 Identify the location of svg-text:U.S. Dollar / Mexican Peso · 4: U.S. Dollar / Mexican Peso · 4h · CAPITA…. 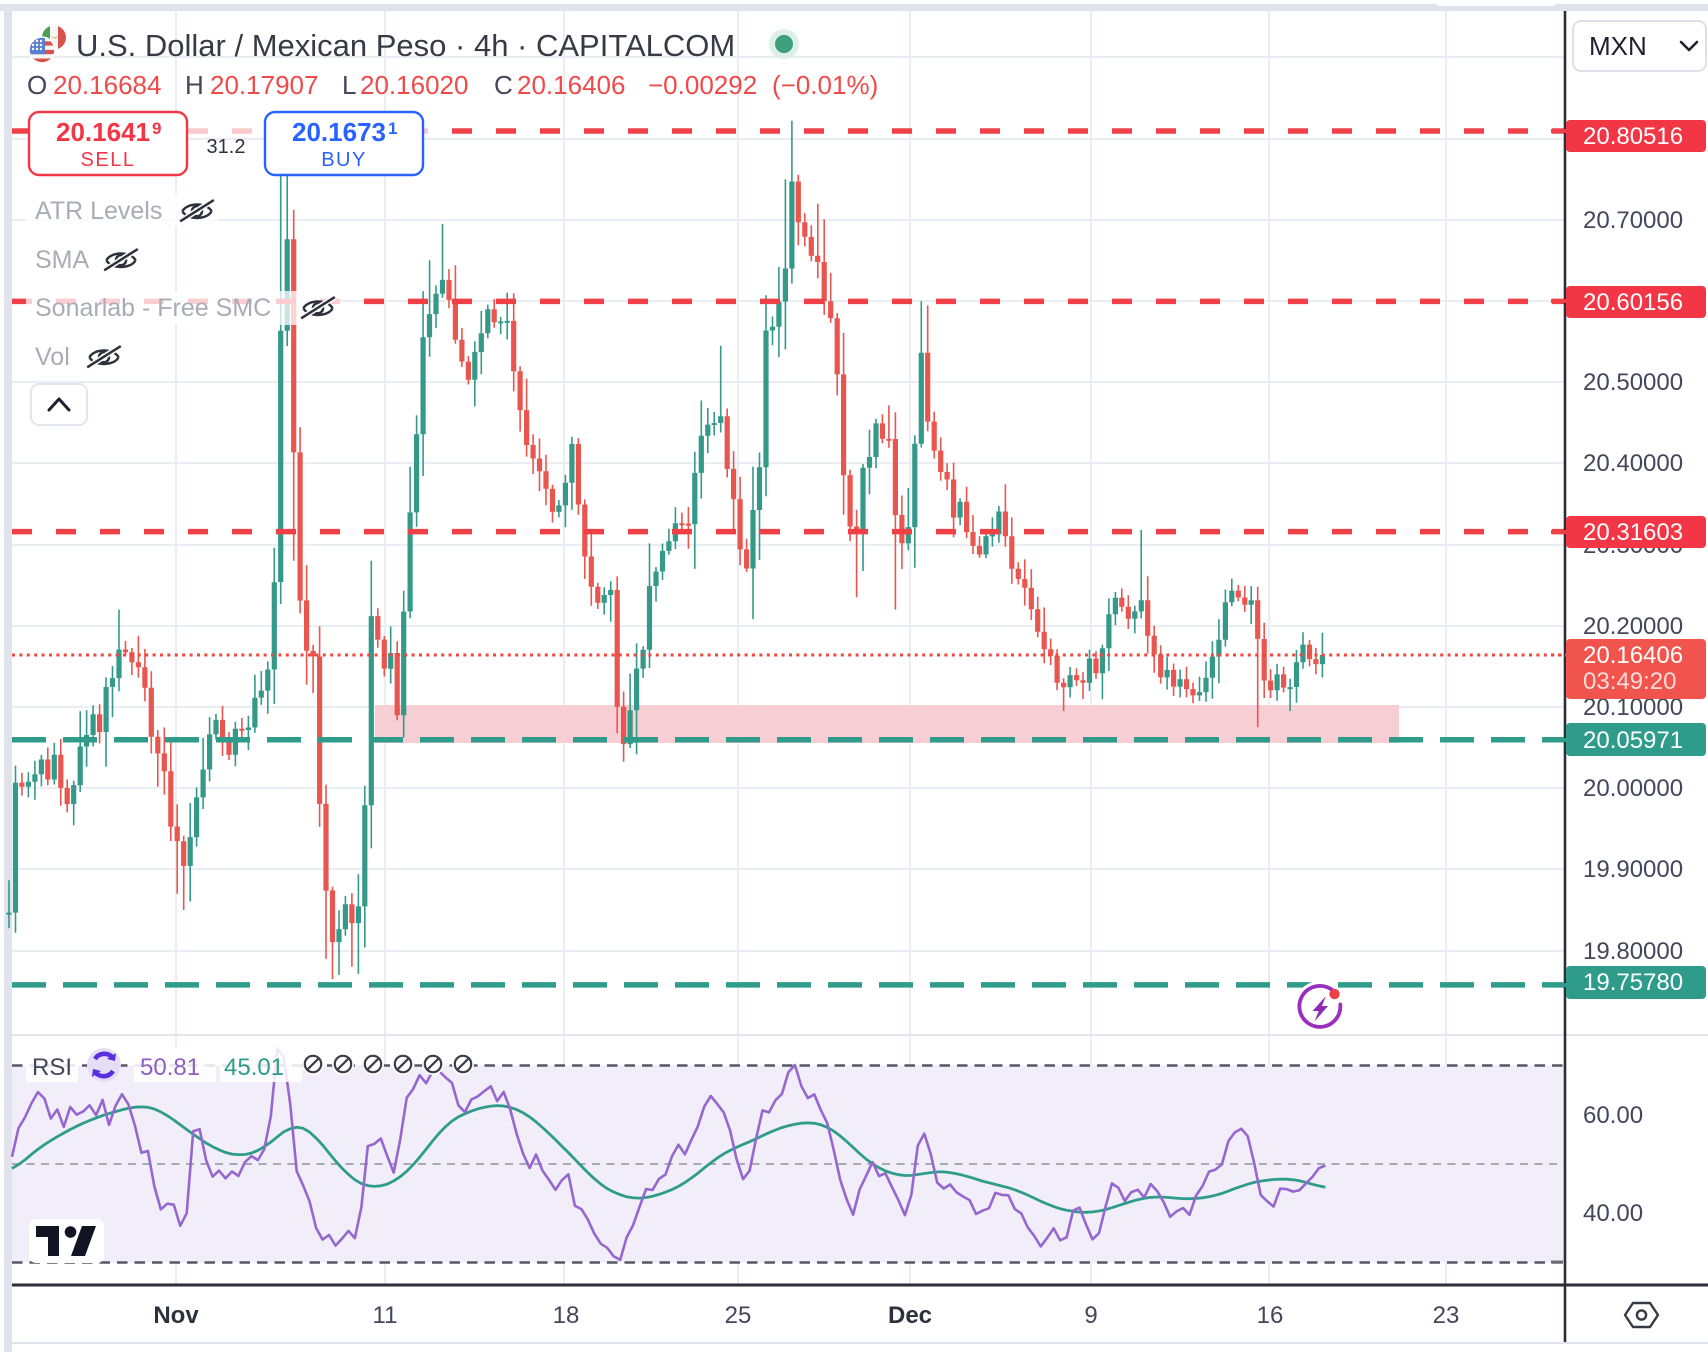
(405, 45).